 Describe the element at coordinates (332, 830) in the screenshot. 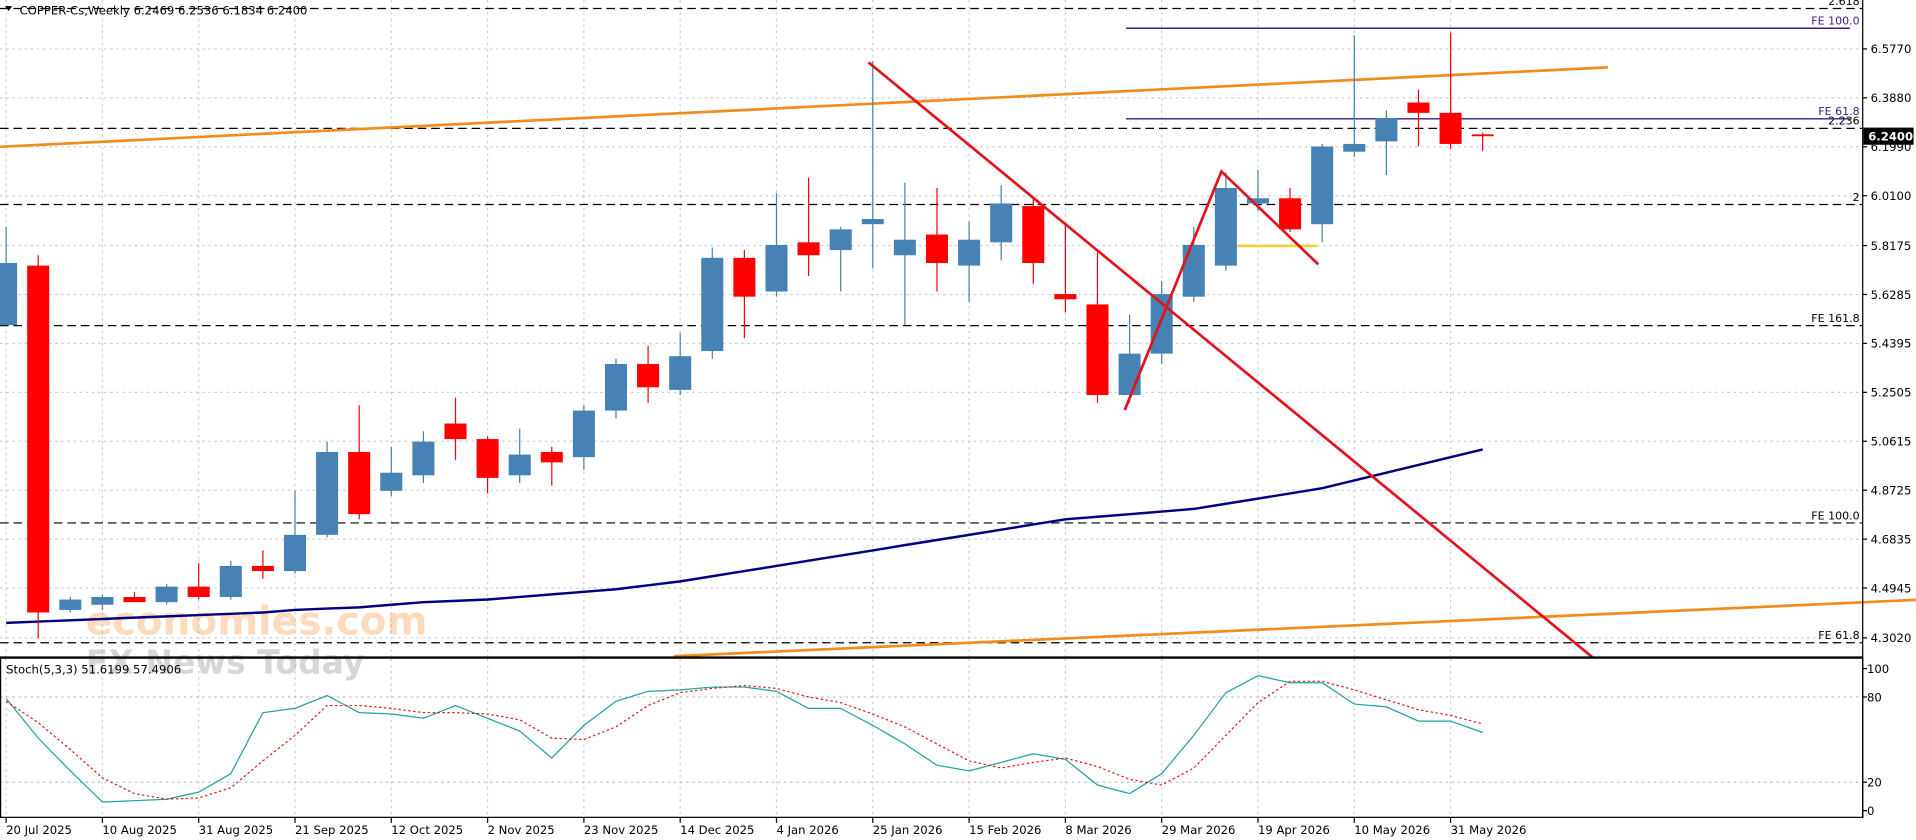

I see `x-tick-label: 21 Sep 2025` at that location.